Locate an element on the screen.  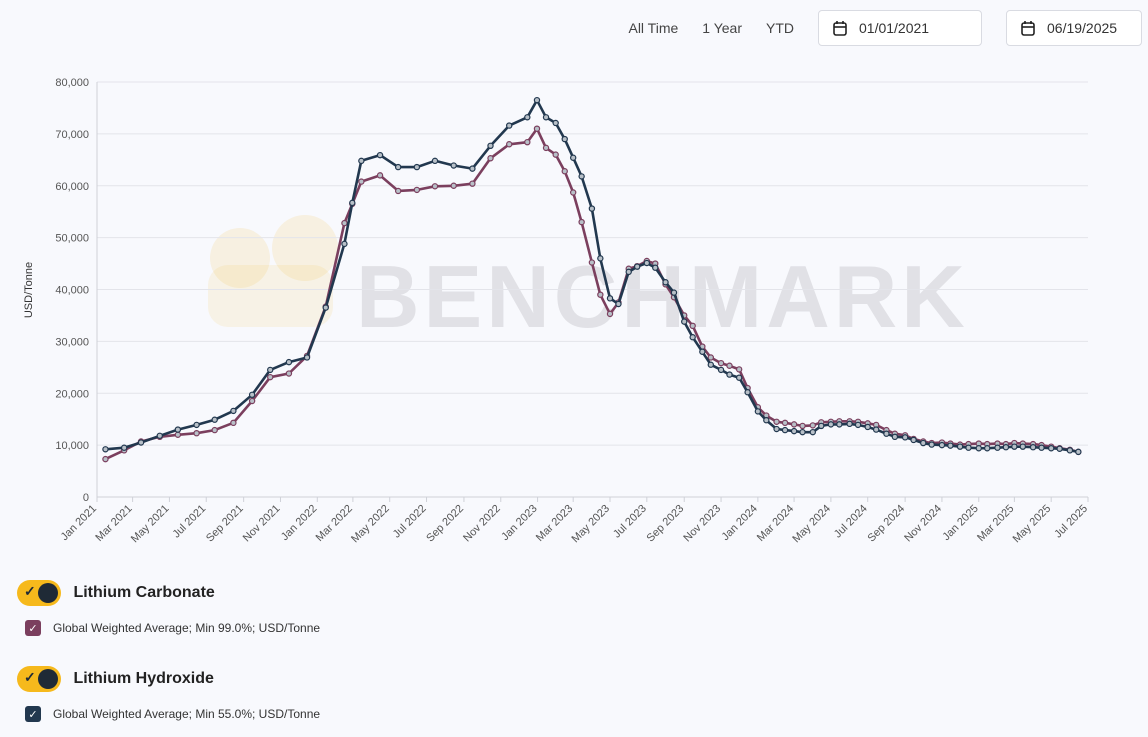
y-tick-label: 50,000 is located at coordinates (72, 239).